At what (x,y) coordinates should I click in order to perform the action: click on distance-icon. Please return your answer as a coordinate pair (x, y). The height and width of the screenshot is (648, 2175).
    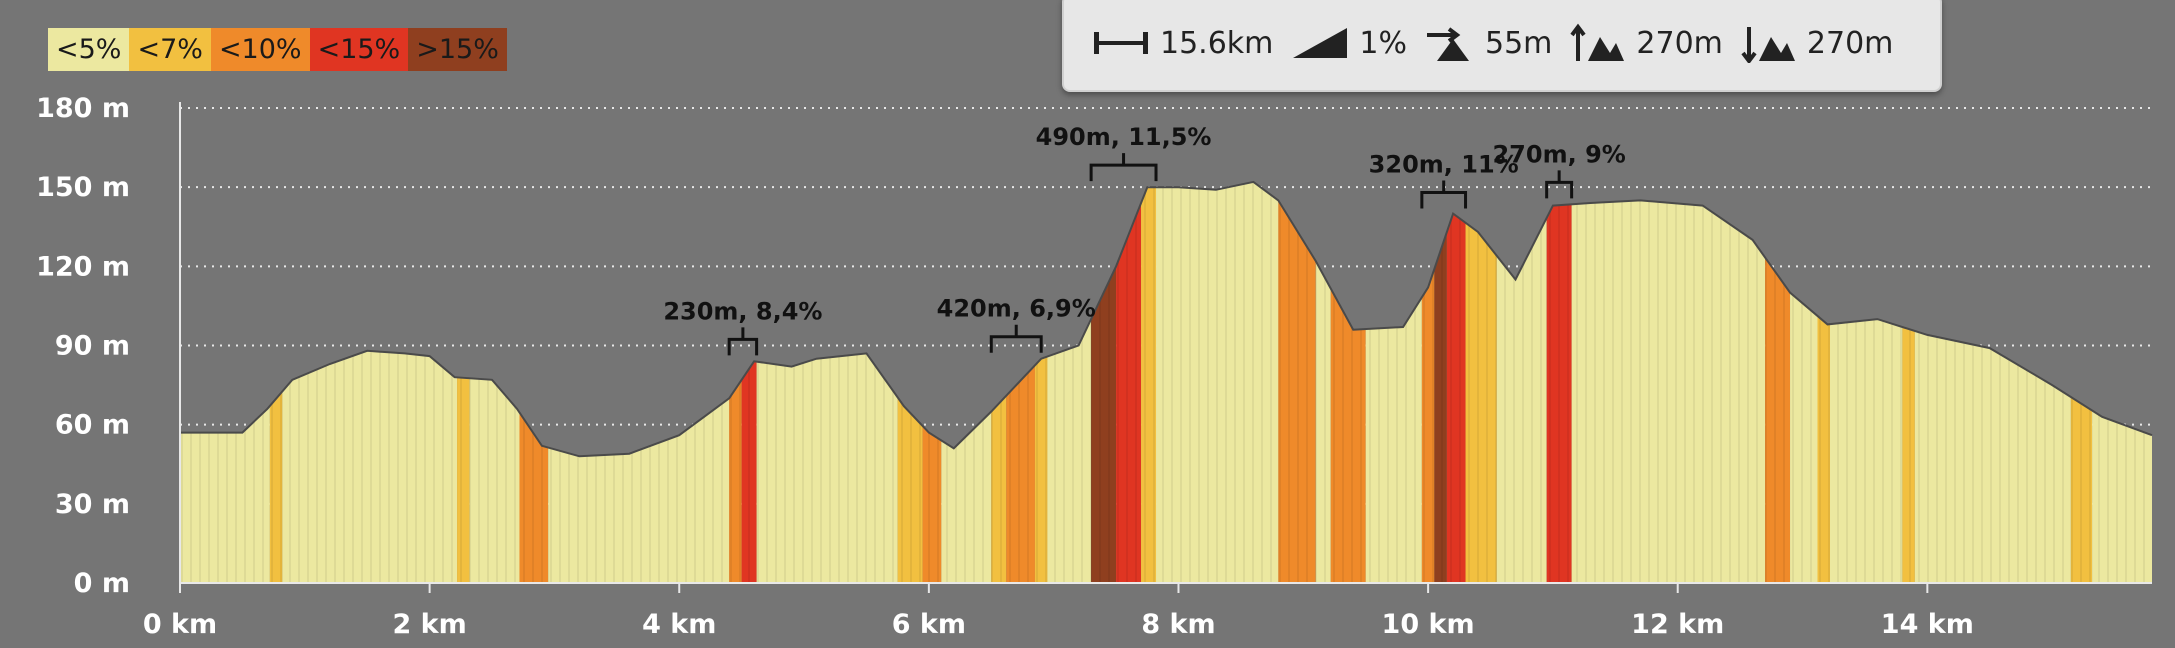
    Looking at the image, I should click on (1121, 43).